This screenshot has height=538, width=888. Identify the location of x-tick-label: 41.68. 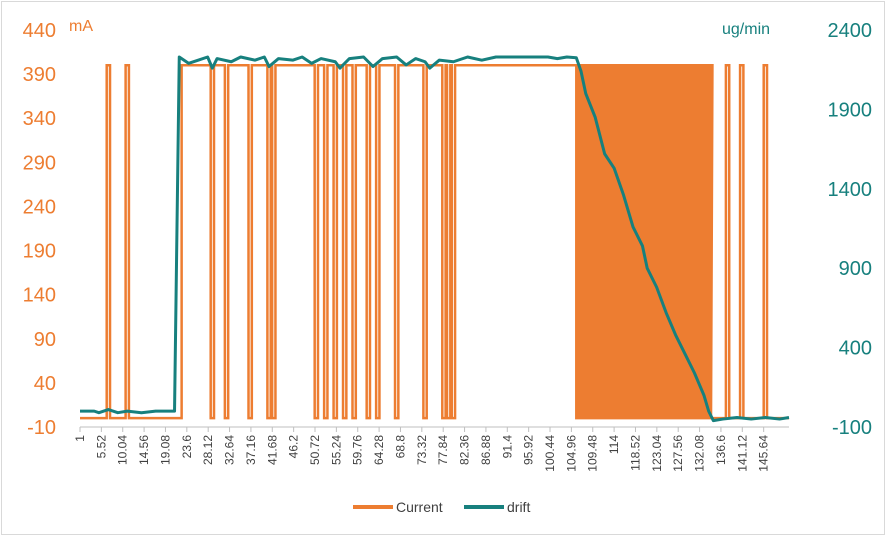
(272, 450).